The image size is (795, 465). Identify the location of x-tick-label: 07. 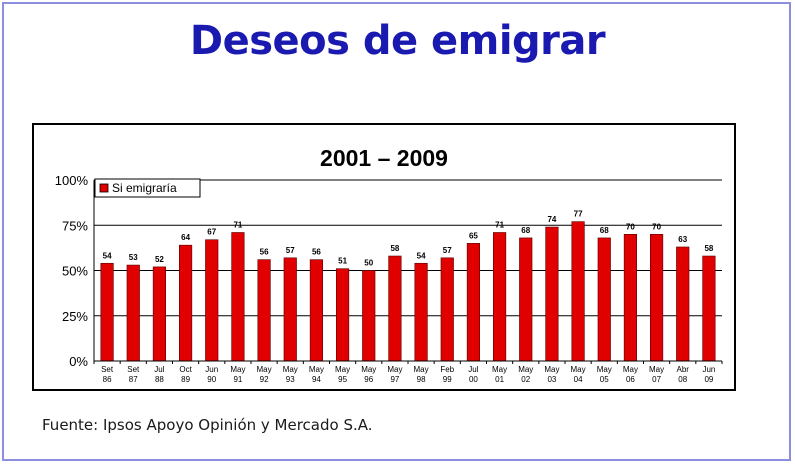
(656, 379).